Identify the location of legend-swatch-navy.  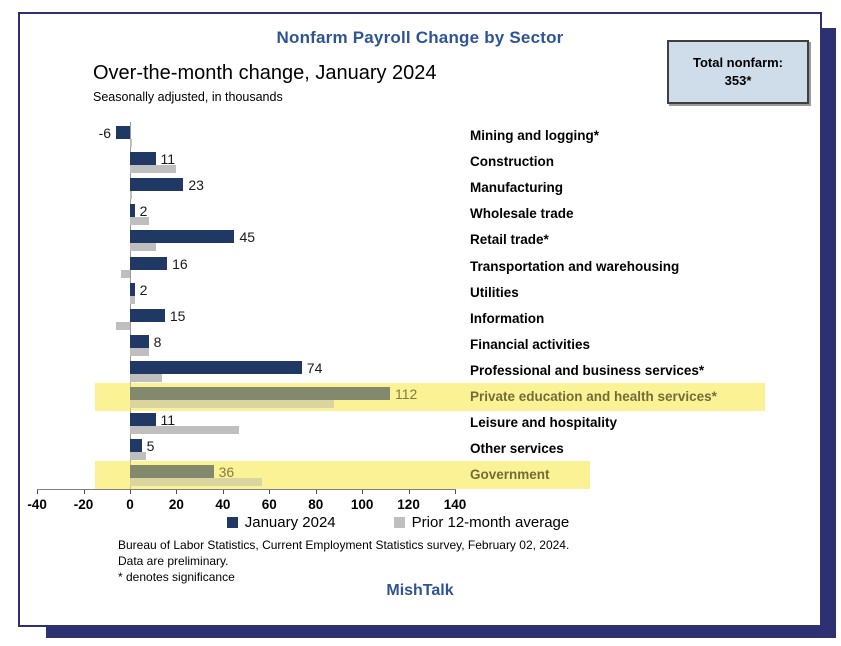
(232, 522).